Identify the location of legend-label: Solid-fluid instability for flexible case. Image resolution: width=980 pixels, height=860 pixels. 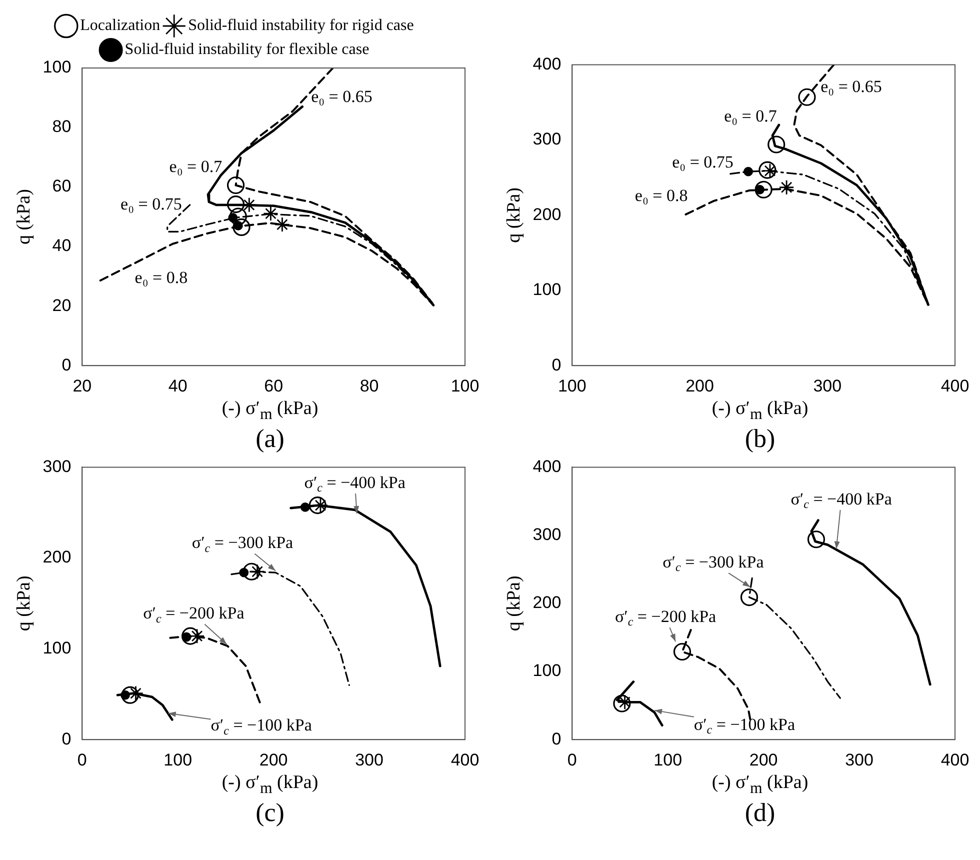
(247, 49).